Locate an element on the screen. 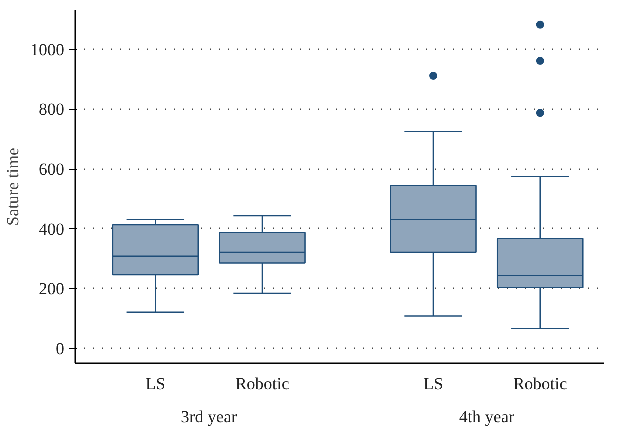 This screenshot has height=438, width=619. y-tick-label: 200 is located at coordinates (51, 289).